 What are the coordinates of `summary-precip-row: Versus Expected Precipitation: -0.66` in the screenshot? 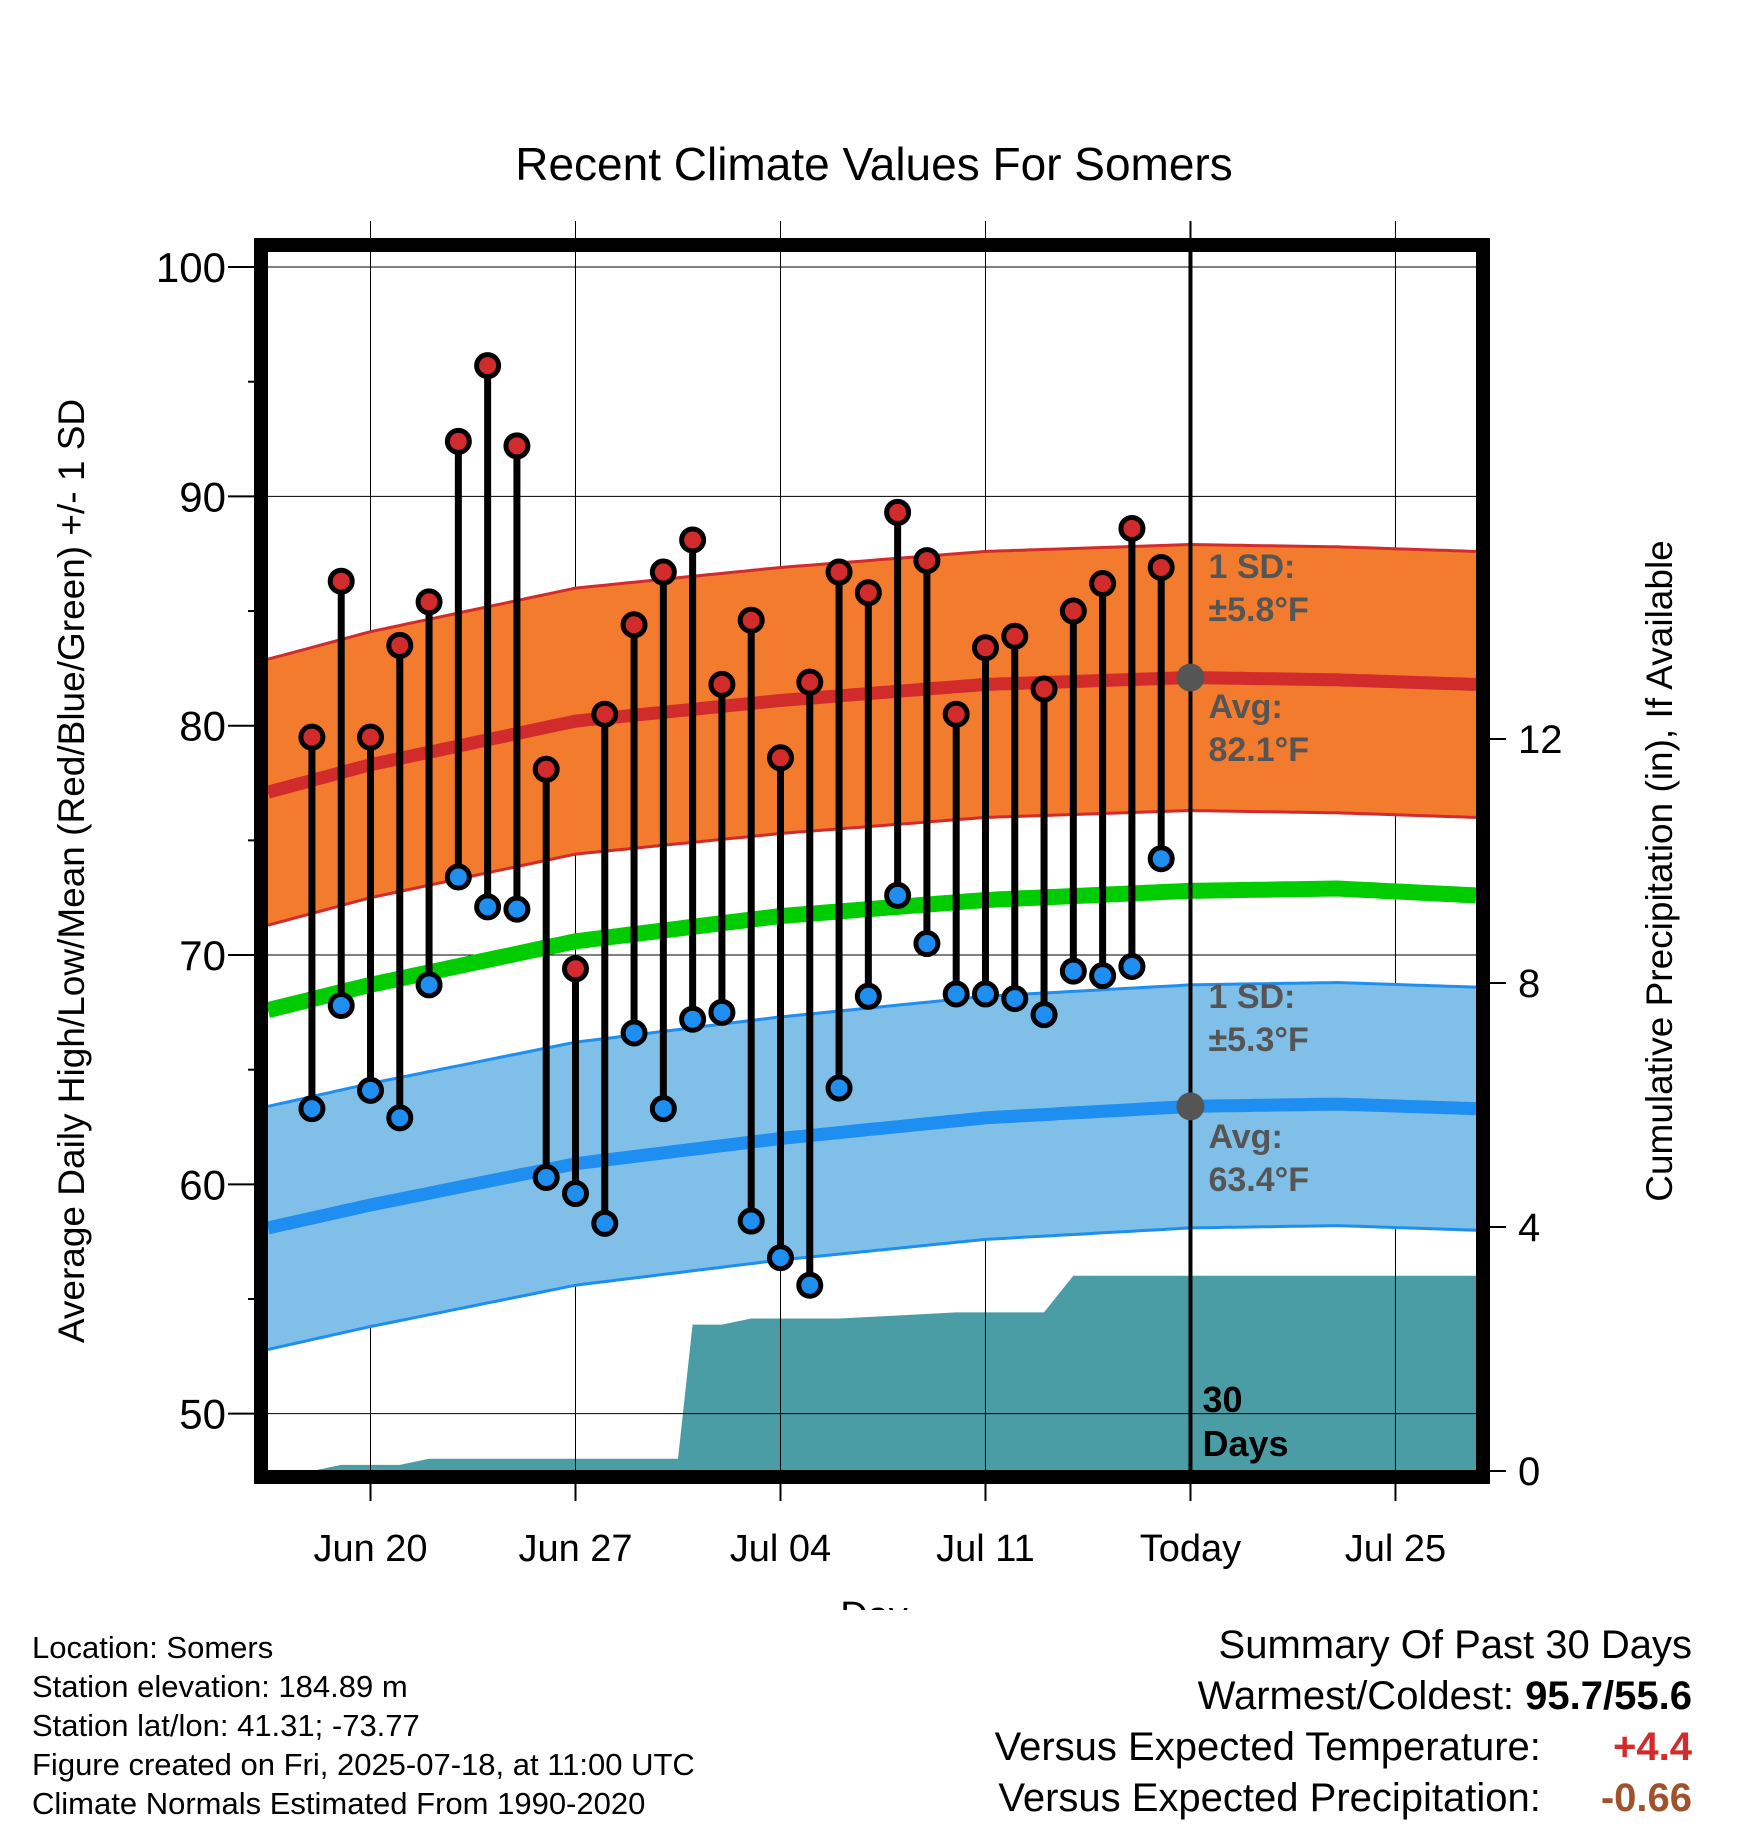 It's located at (1343, 1798).